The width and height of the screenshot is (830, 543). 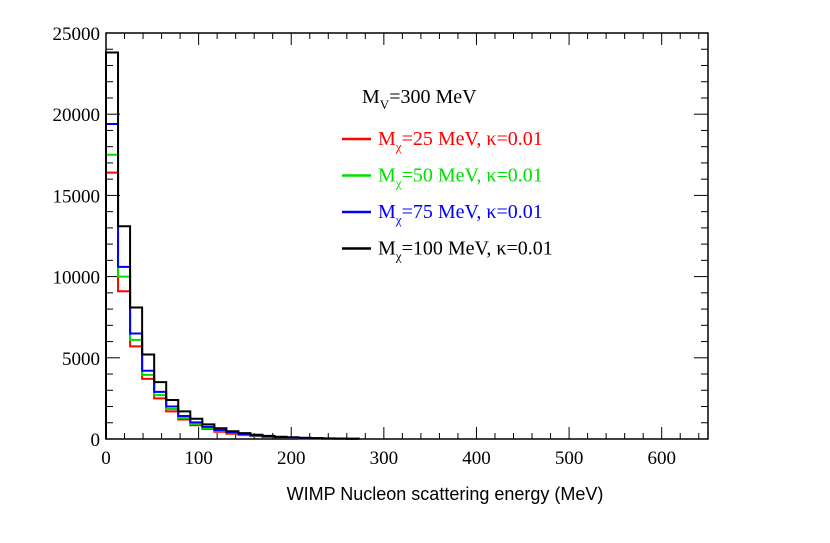 What do you see at coordinates (77, 278) in the screenshot?
I see `y-tick-label: 10000` at bounding box center [77, 278].